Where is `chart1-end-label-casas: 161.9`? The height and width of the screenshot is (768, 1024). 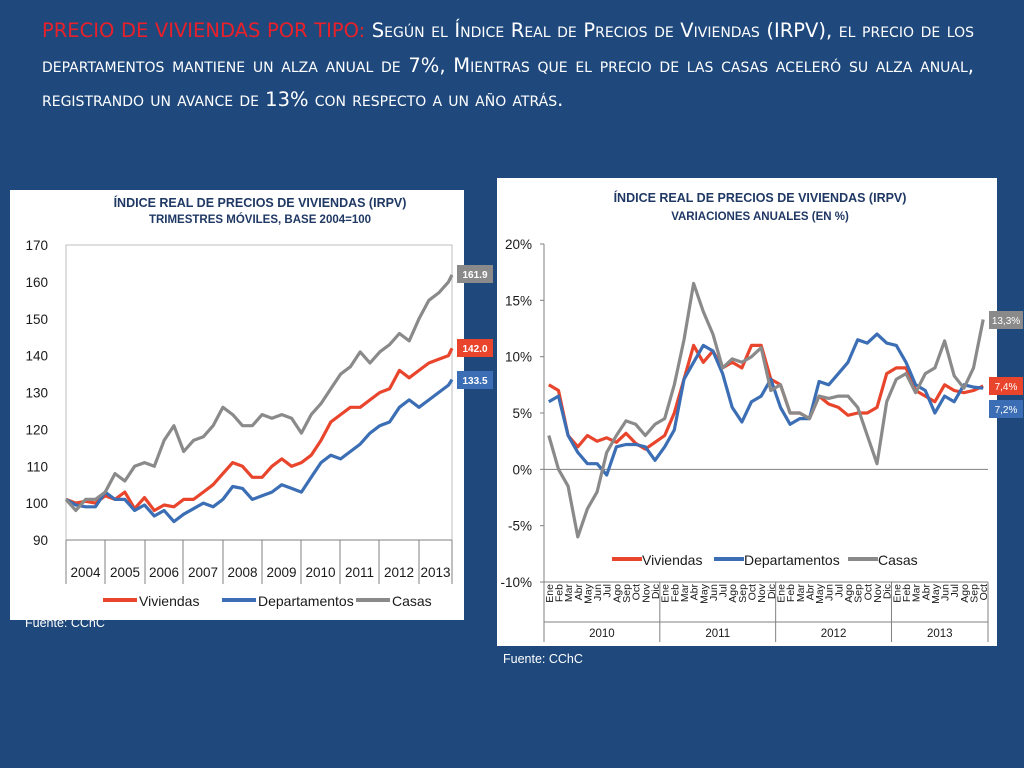
chart1-end-label-casas: 161.9 is located at coordinates (474, 275).